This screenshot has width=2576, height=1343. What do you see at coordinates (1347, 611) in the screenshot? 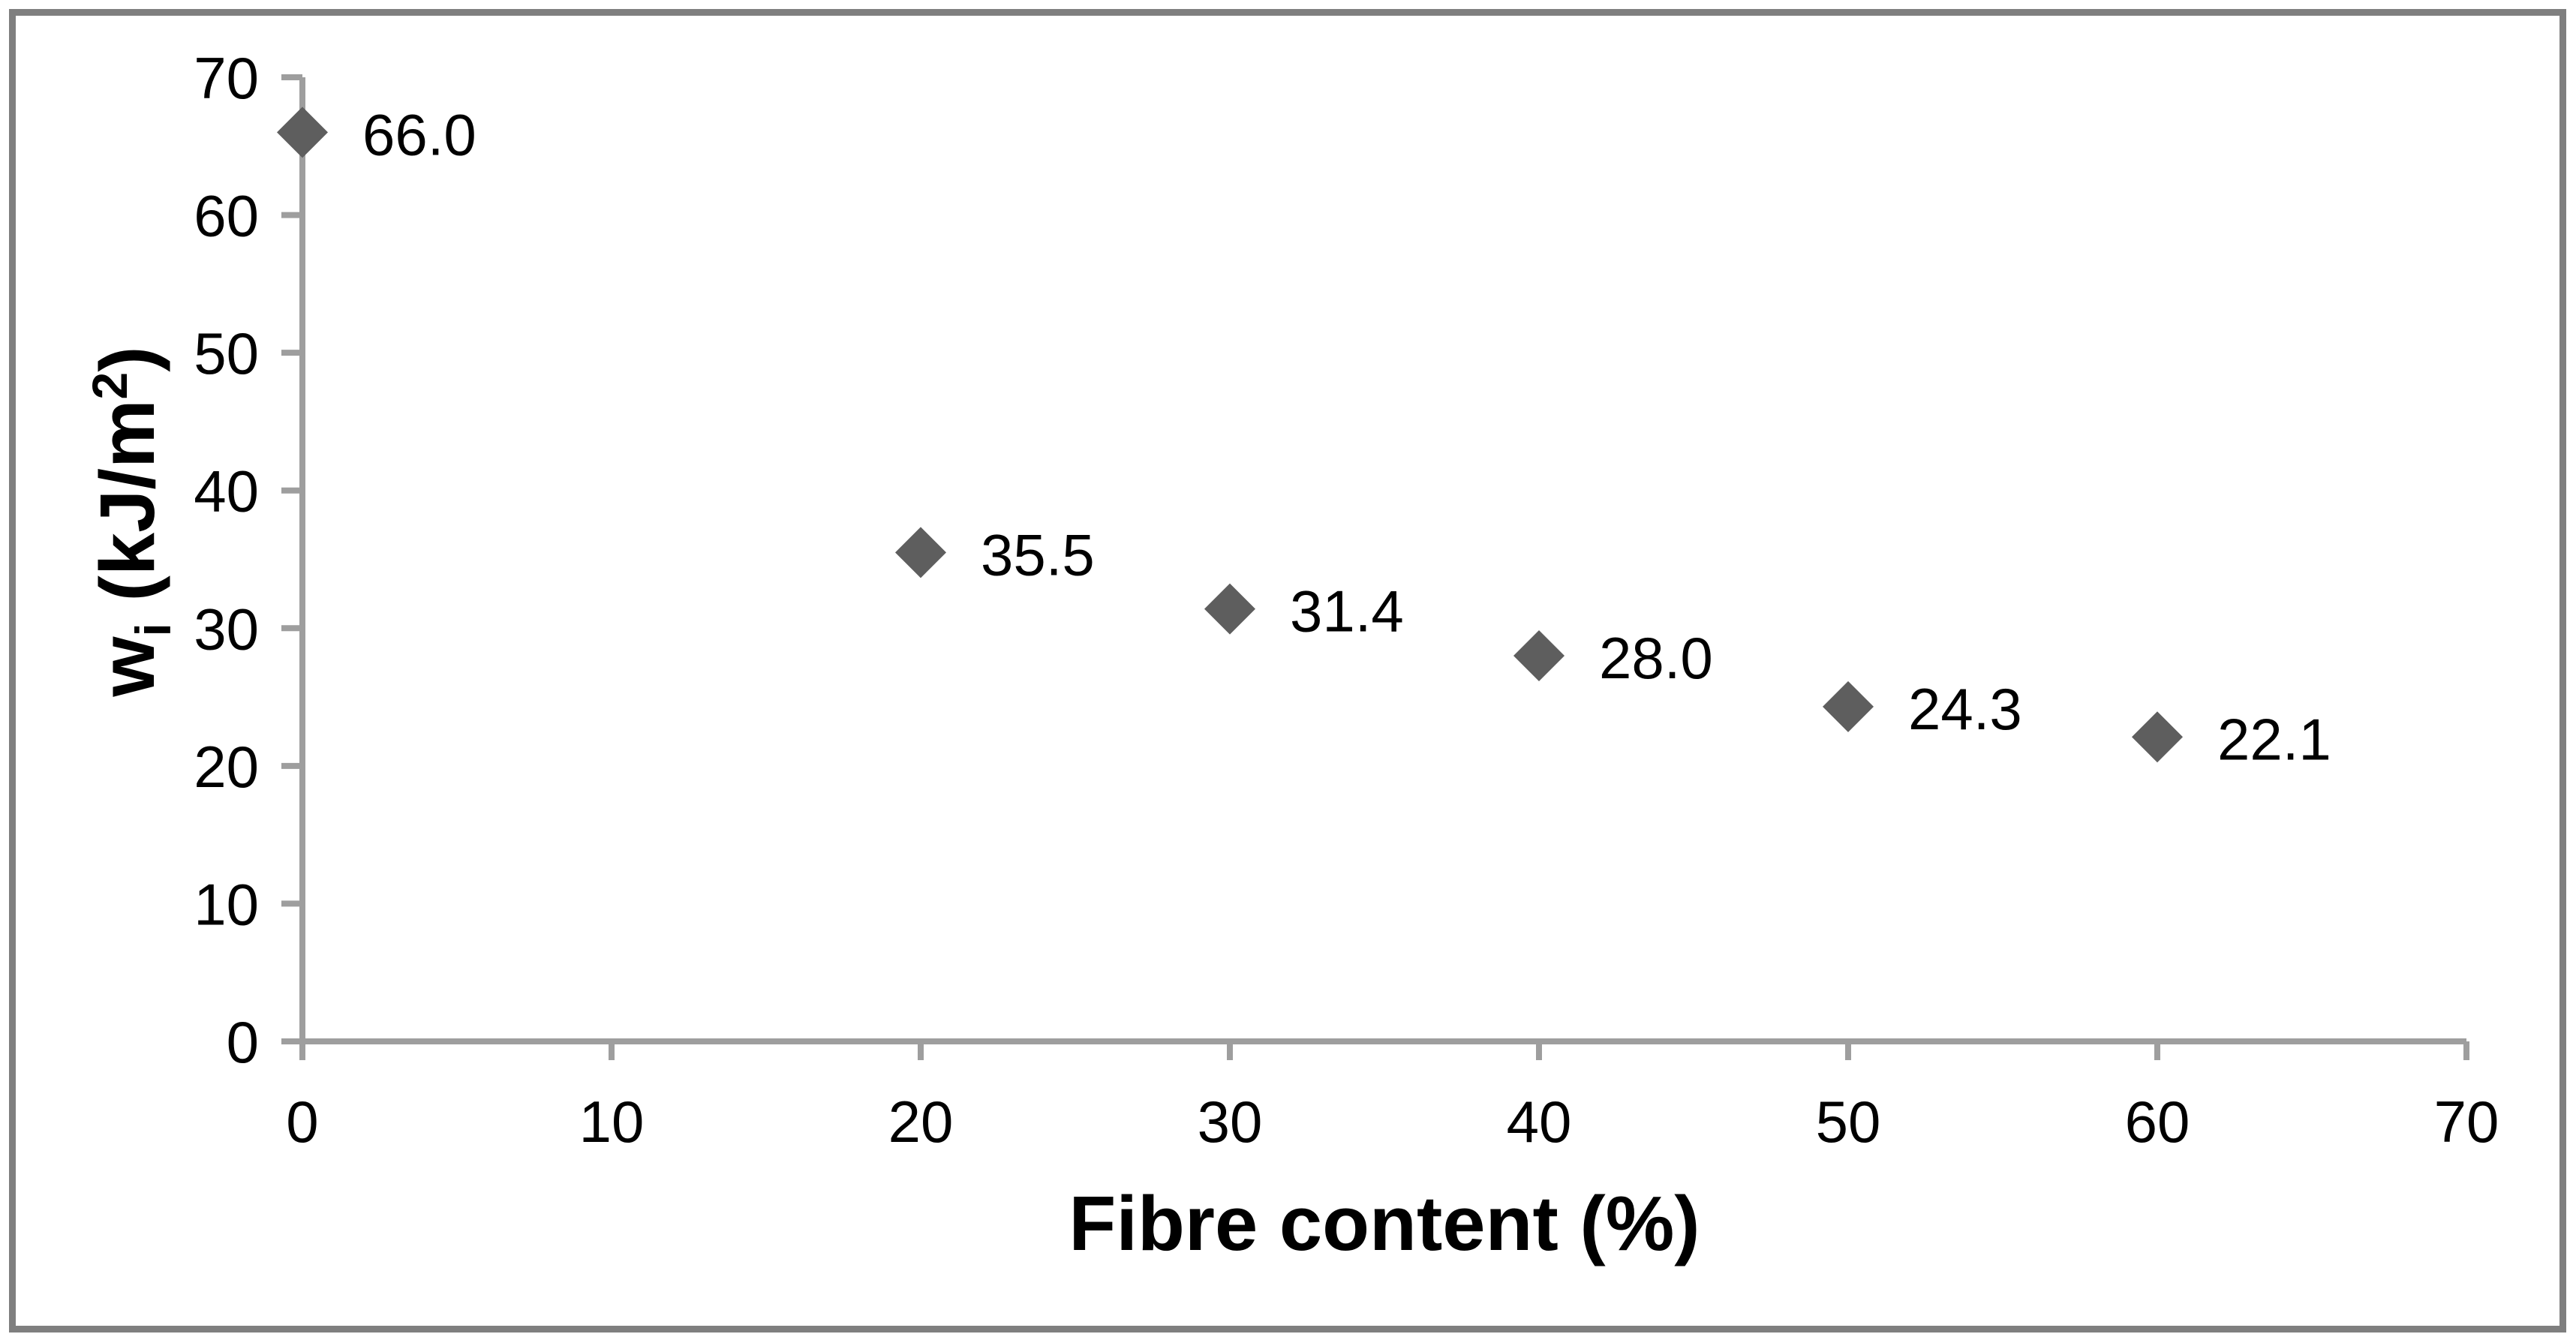
I see `data-point-label: 31.4` at bounding box center [1347, 611].